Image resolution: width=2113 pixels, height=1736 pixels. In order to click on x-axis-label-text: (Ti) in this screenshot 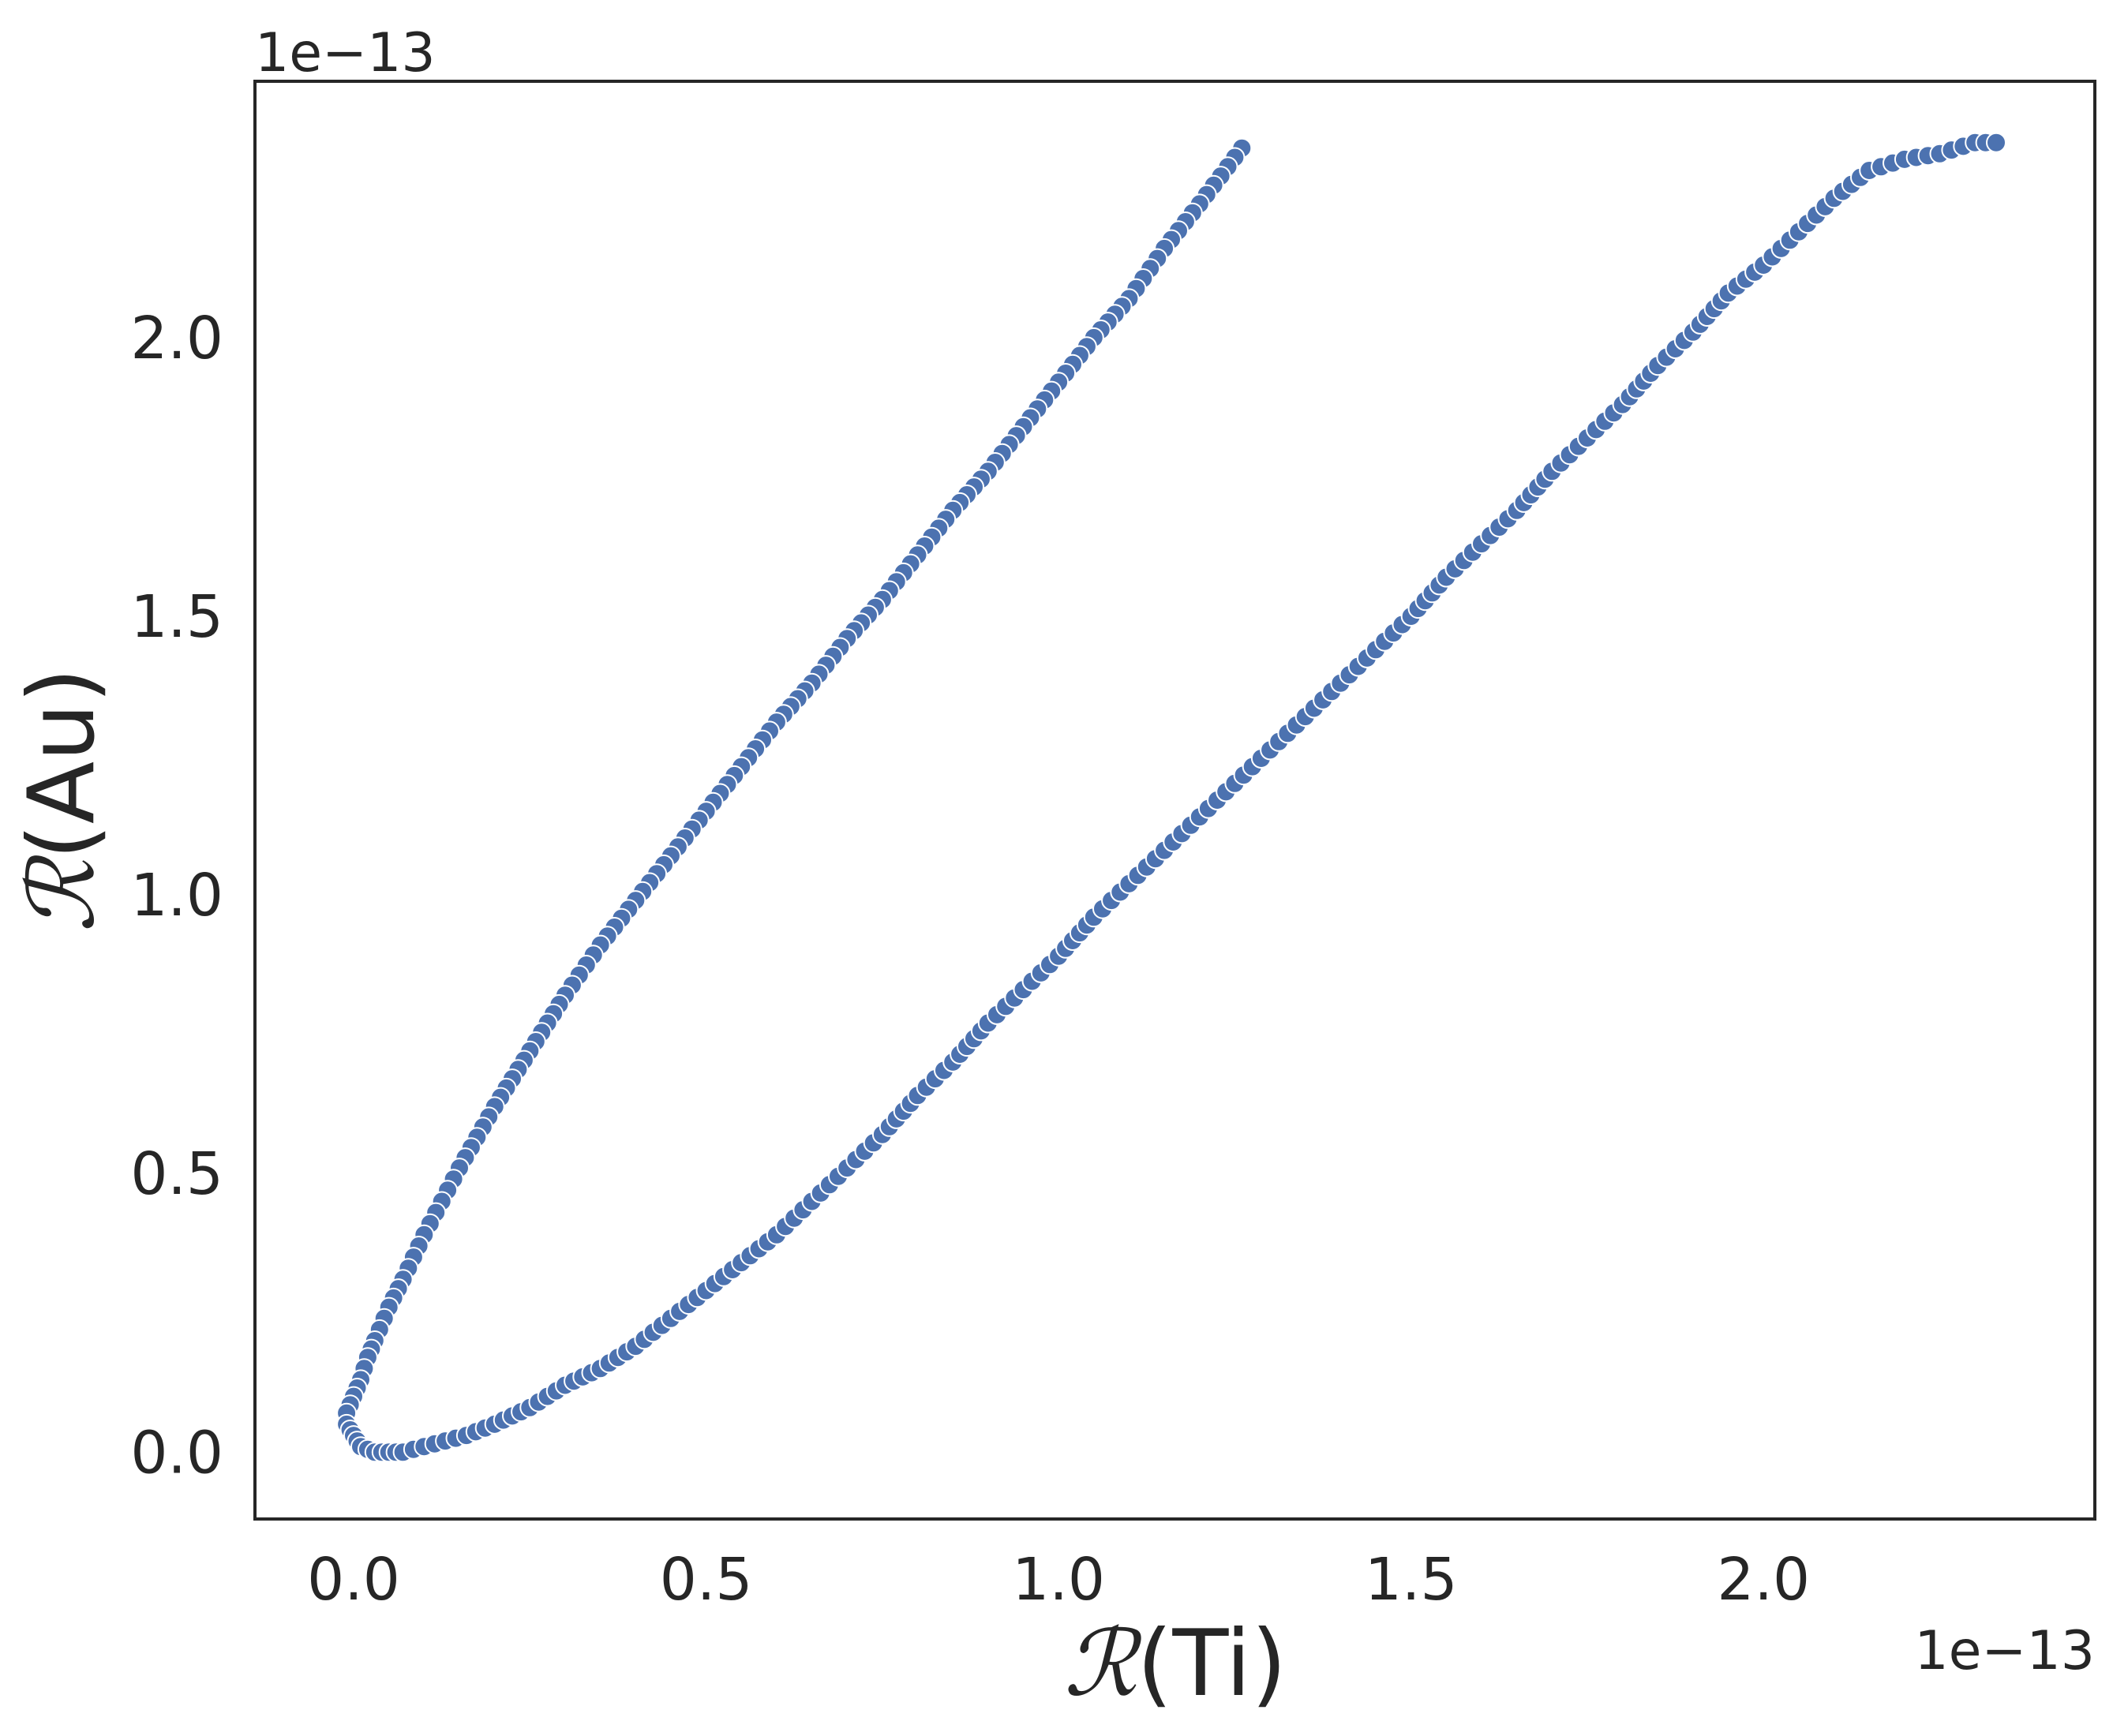, I will do `click(1212, 1664)`.